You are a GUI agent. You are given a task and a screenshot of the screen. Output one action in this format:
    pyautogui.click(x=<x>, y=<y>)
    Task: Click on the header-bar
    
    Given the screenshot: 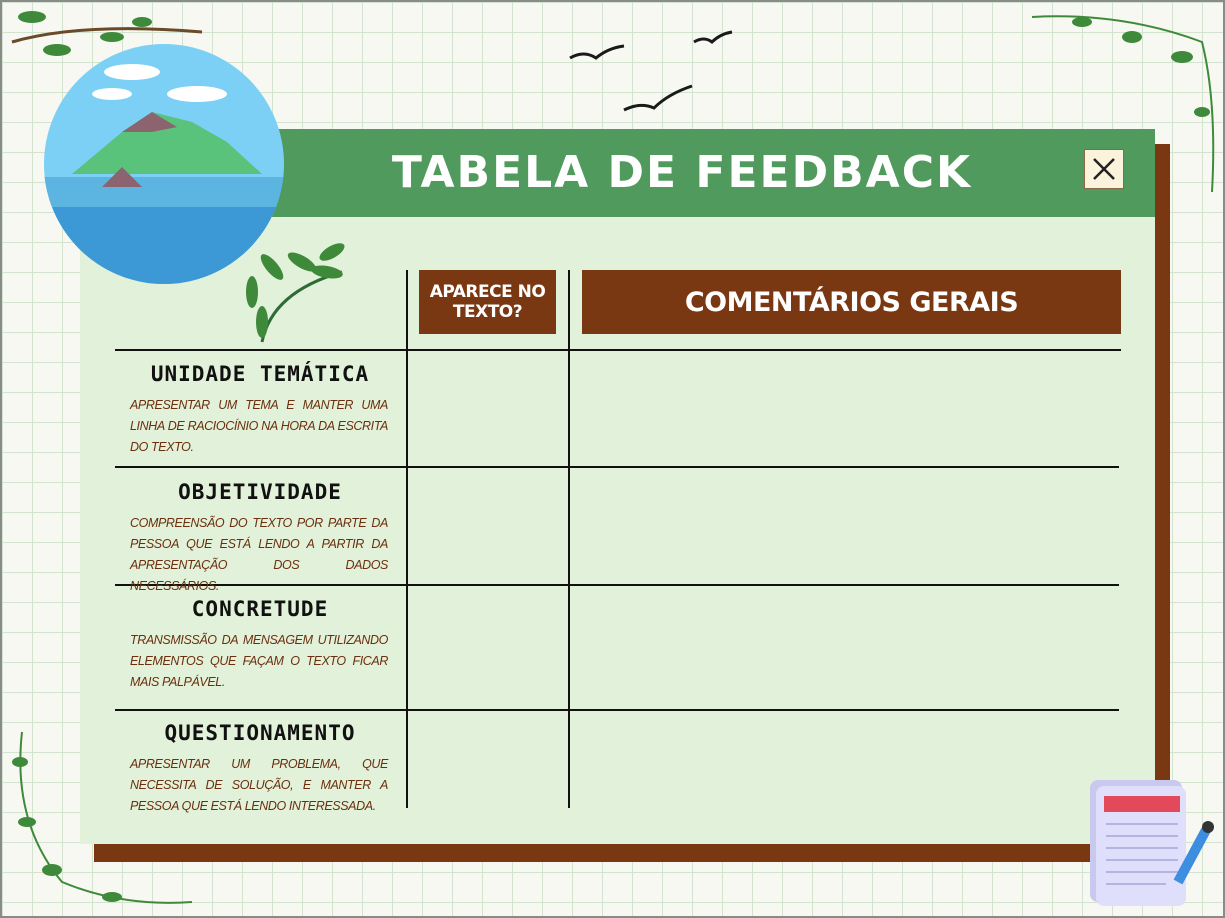 What is the action you would take?
    pyautogui.click(x=713, y=173)
    